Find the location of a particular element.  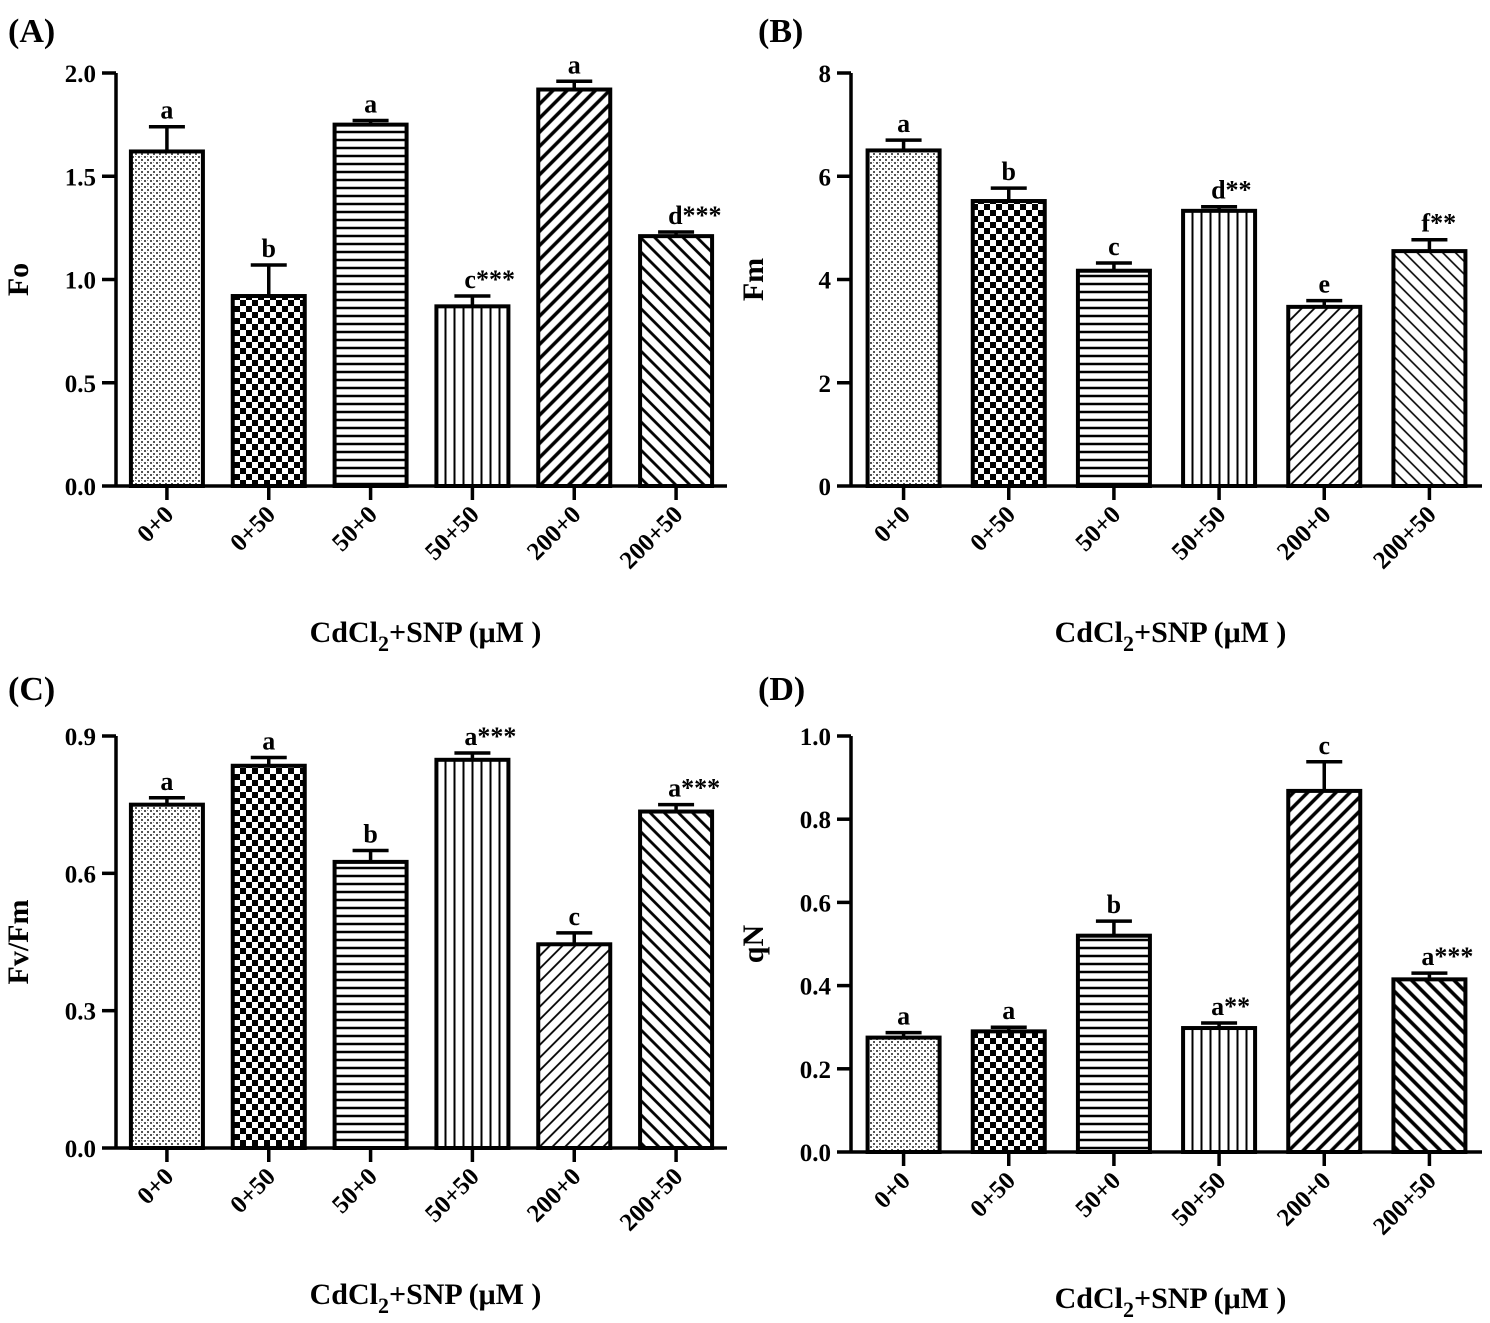

y-tick-label: 0.4 is located at coordinates (816, 987).